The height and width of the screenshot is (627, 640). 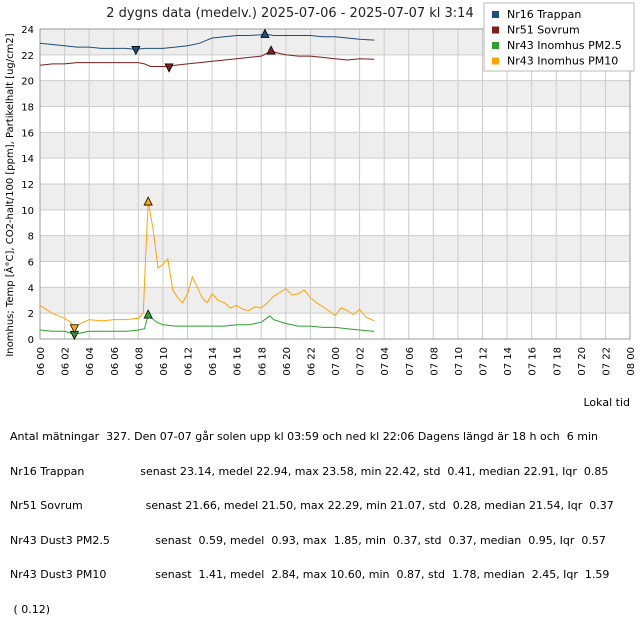 I want to click on y-tick-label: 16, so click(x=27, y=133).